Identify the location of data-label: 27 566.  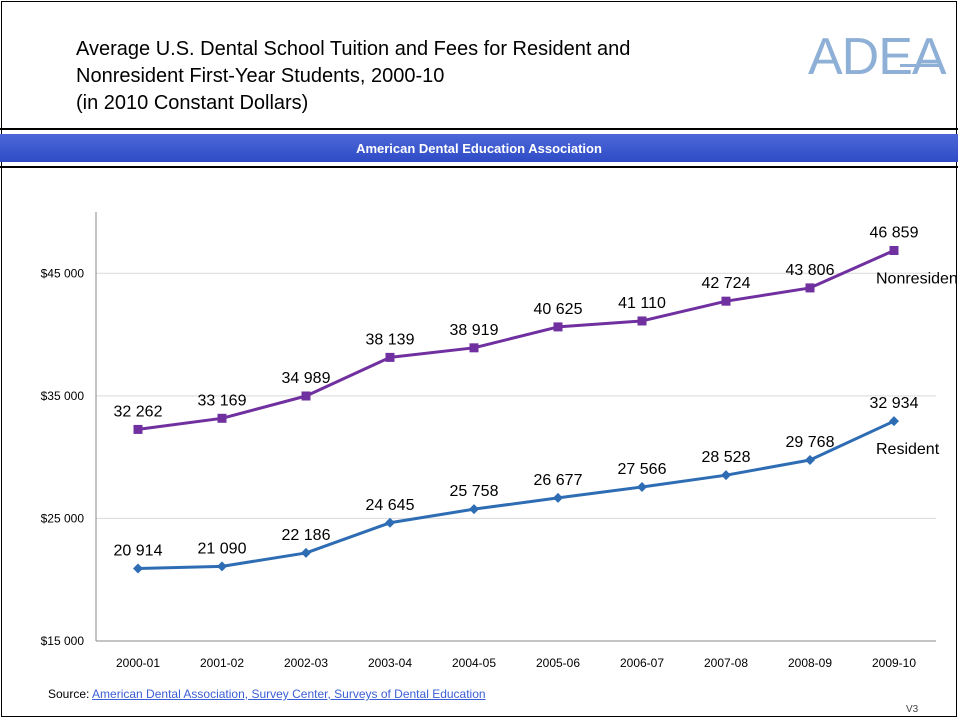
(642, 469).